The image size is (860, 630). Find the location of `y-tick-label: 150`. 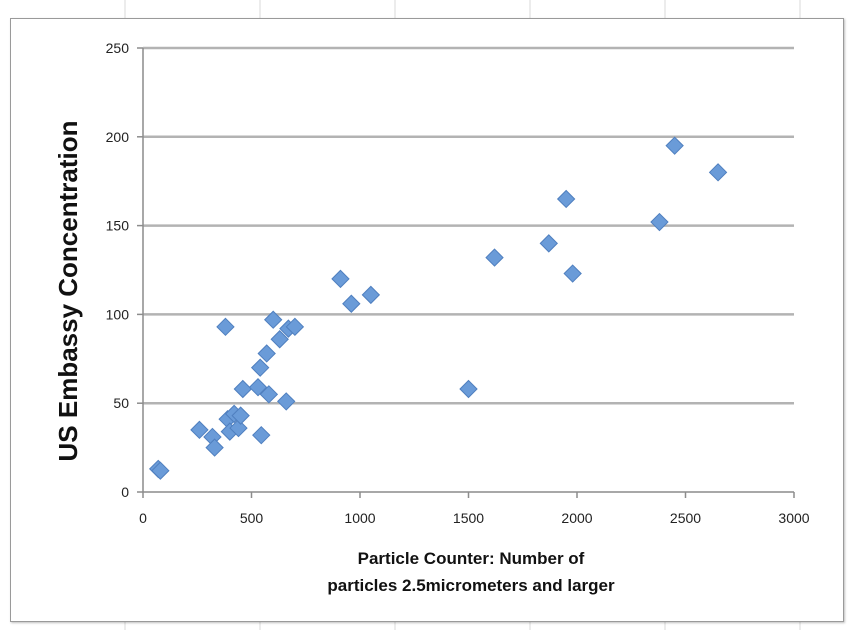

y-tick-label: 150 is located at coordinates (118, 226).